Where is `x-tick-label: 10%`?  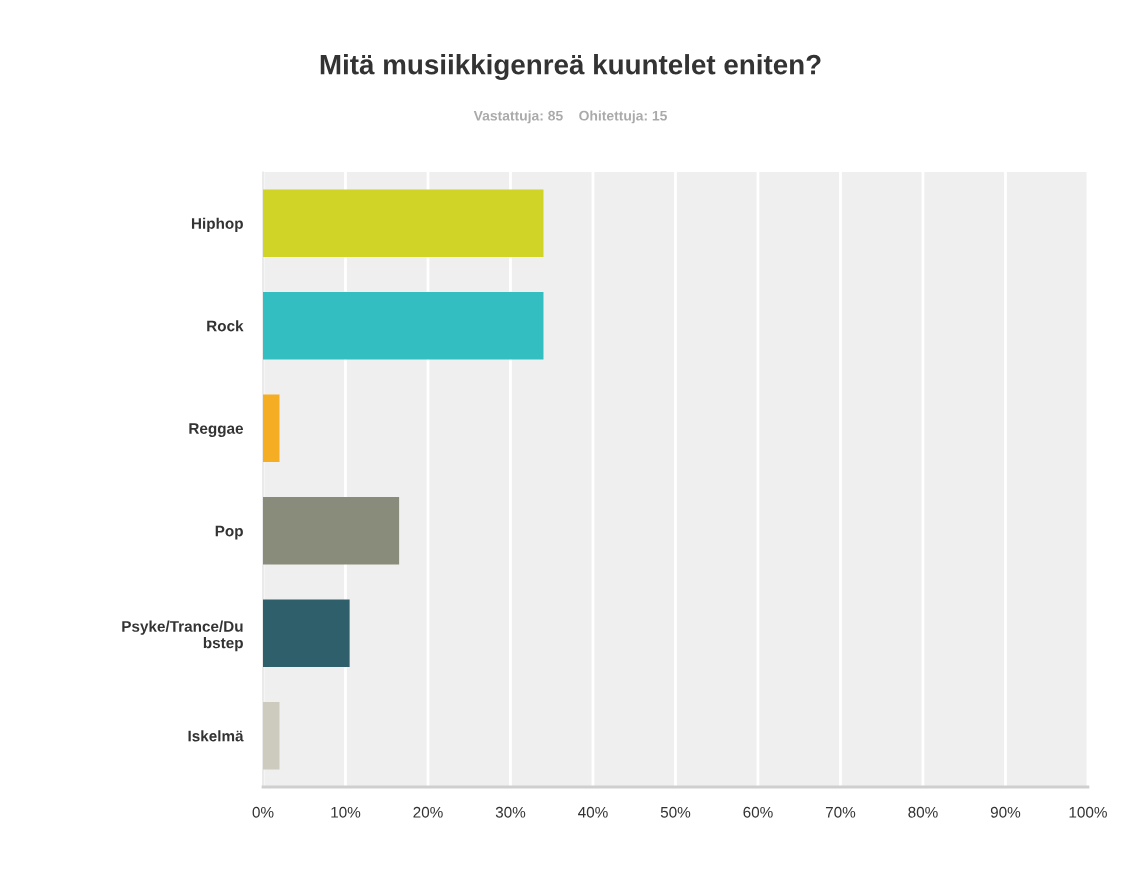
x-tick-label: 10% is located at coordinates (346, 812).